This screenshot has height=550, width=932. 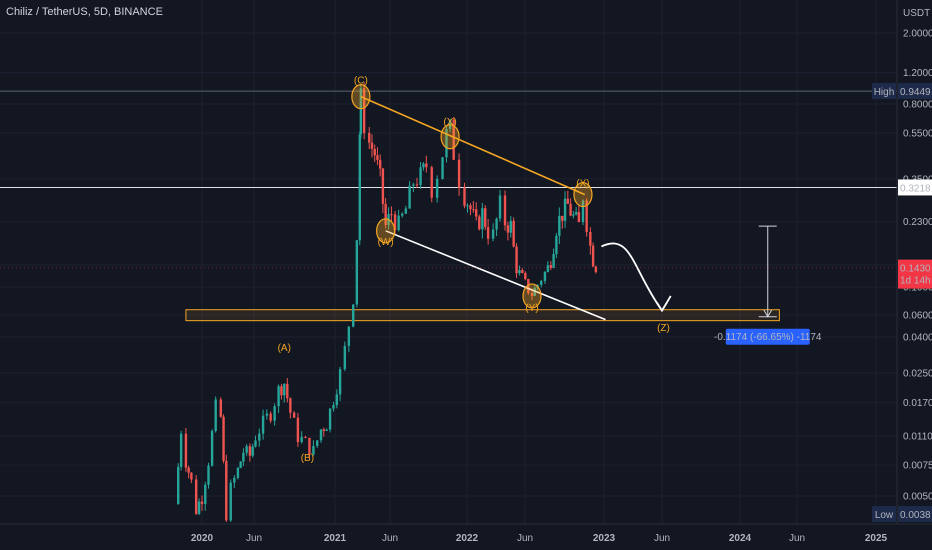 What do you see at coordinates (915, 281) in the screenshot?
I see `candle-countdown: 1d 14h` at bounding box center [915, 281].